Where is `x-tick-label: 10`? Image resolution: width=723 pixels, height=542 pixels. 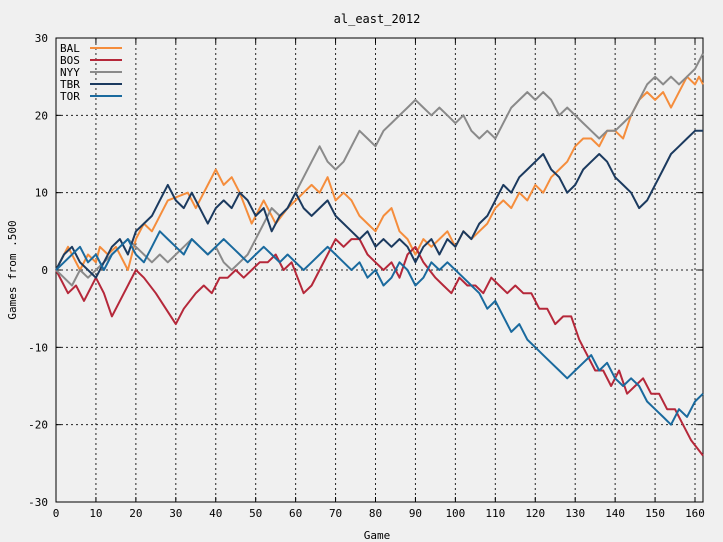 x-tick-label: 10 is located at coordinates (95, 513).